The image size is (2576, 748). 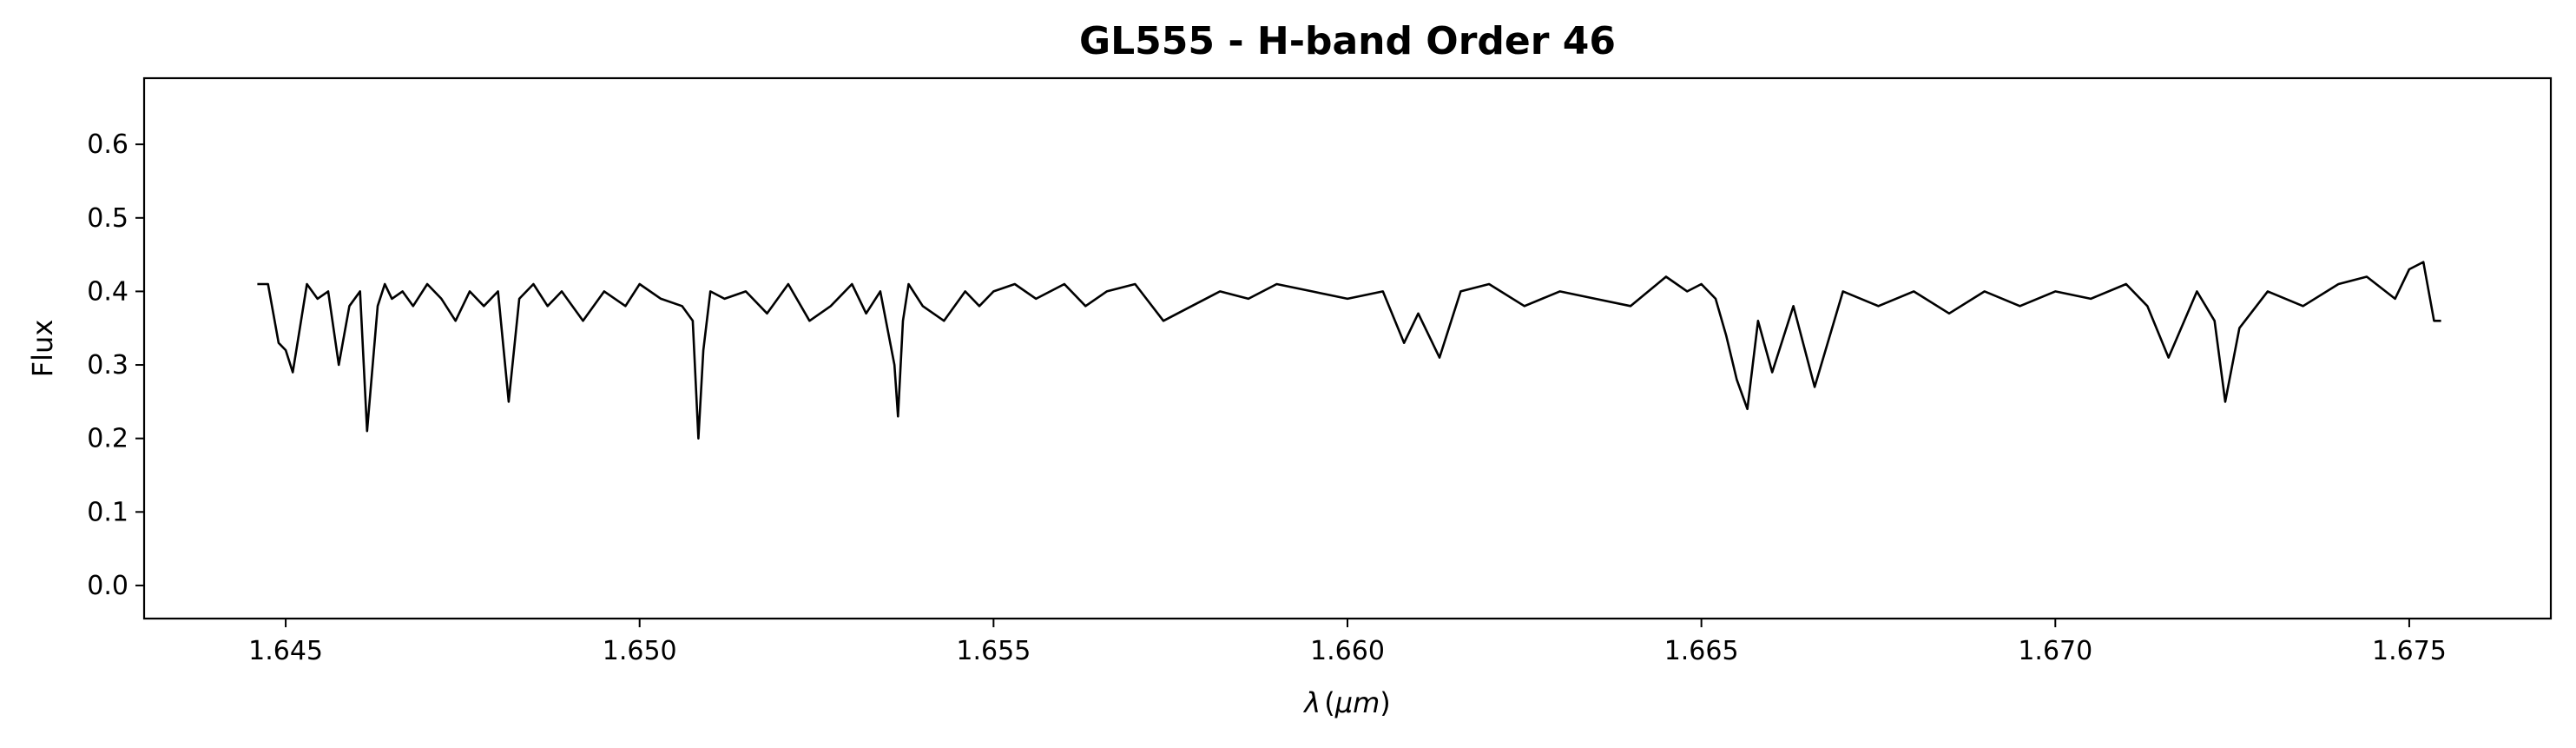 What do you see at coordinates (2409, 651) in the screenshot?
I see `x-tick-label: 1.675` at bounding box center [2409, 651].